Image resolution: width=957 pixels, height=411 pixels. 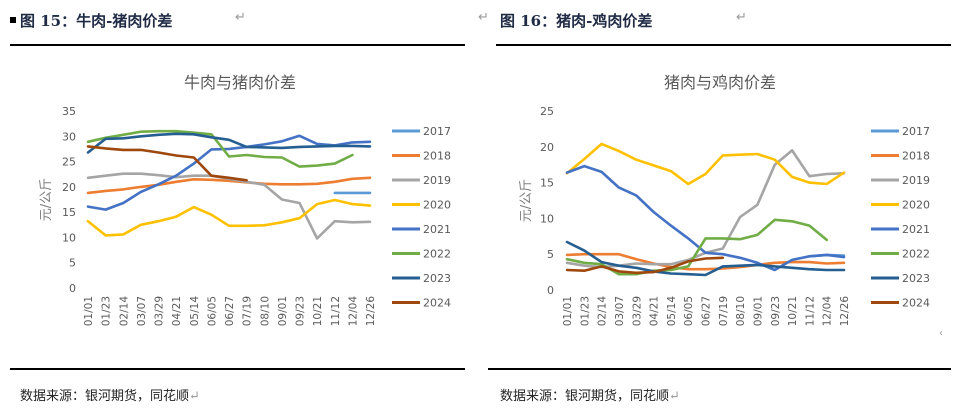 I want to click on figure-15-source: 数据来源：银河期货，同花顺↵, so click(x=110, y=396).